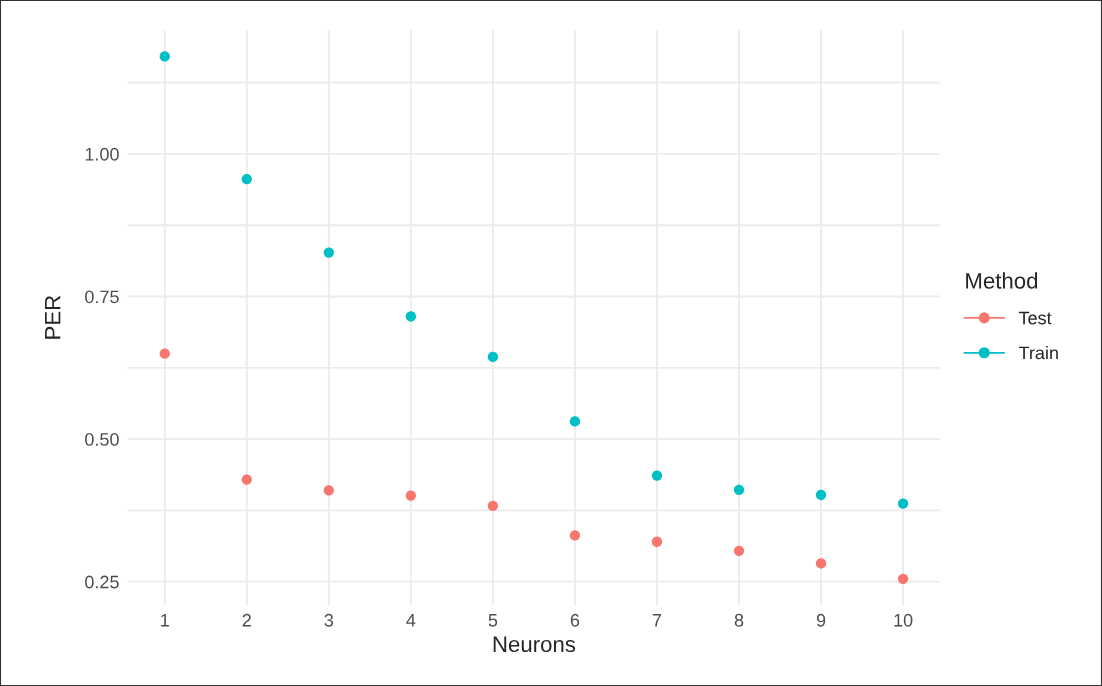 This screenshot has width=1102, height=686. What do you see at coordinates (102, 439) in the screenshot?
I see `y-tick-label: 0.50` at bounding box center [102, 439].